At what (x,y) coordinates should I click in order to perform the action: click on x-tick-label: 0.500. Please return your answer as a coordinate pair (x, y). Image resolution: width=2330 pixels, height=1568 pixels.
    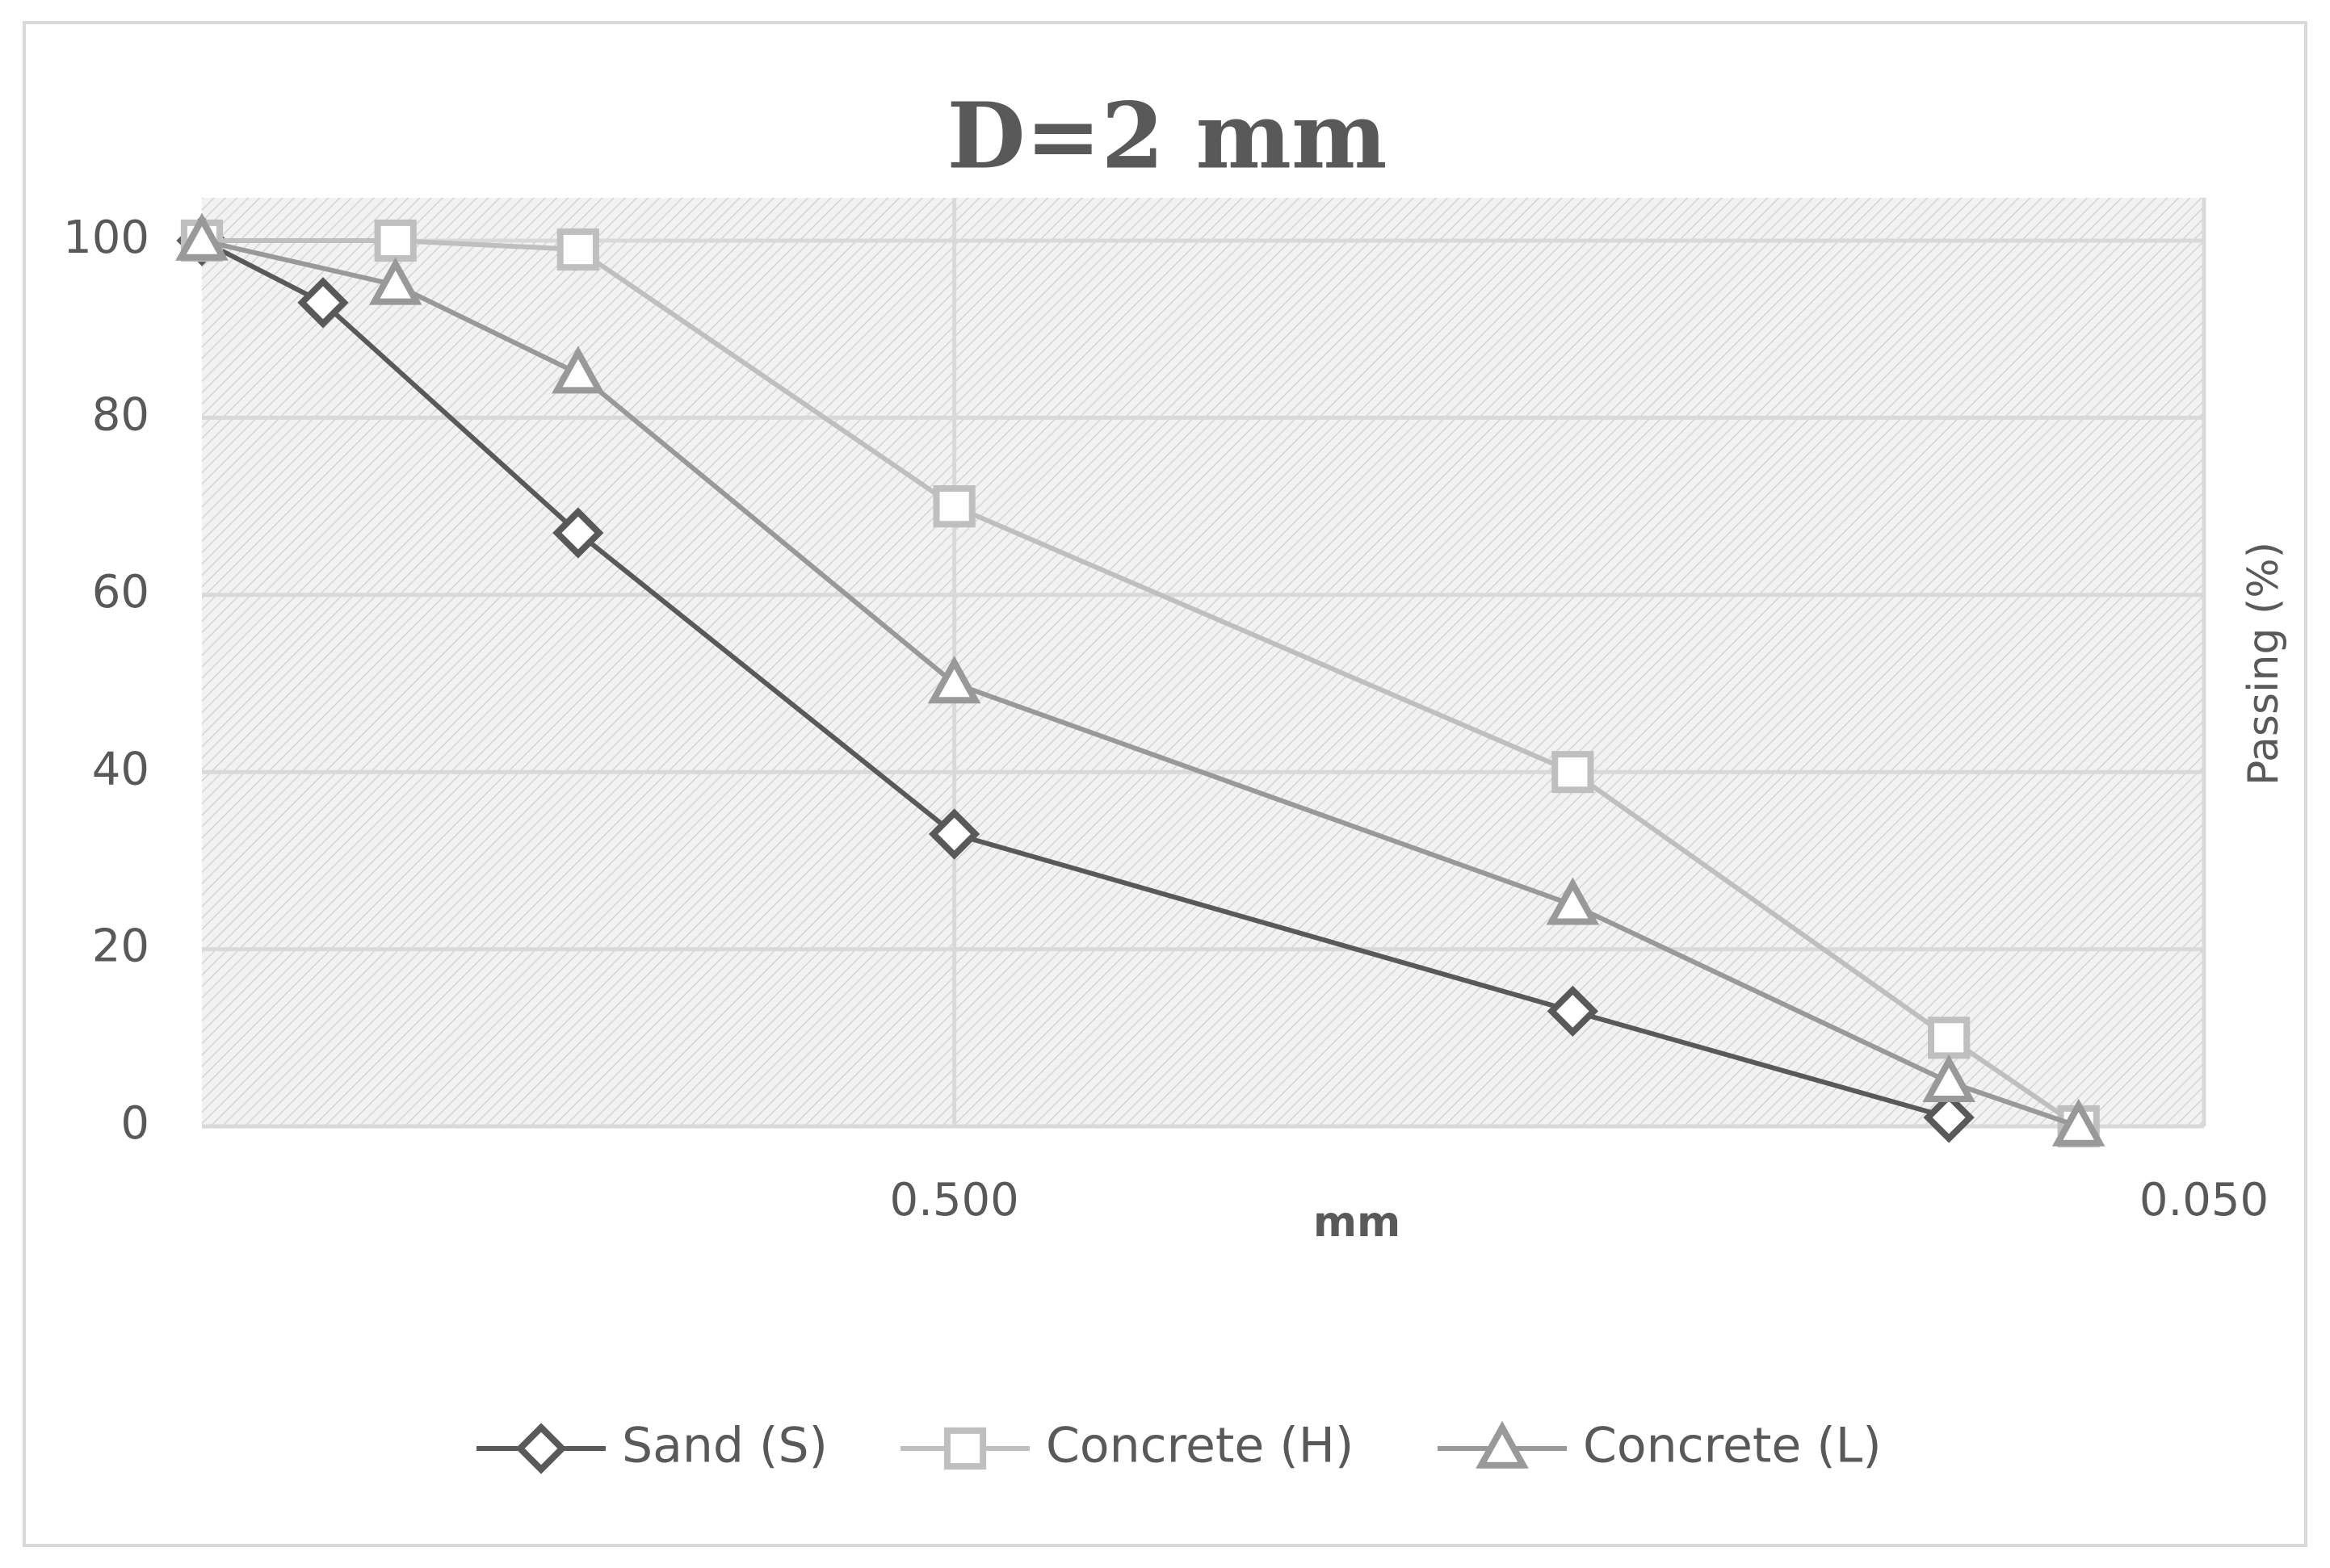
    Looking at the image, I should click on (953, 1200).